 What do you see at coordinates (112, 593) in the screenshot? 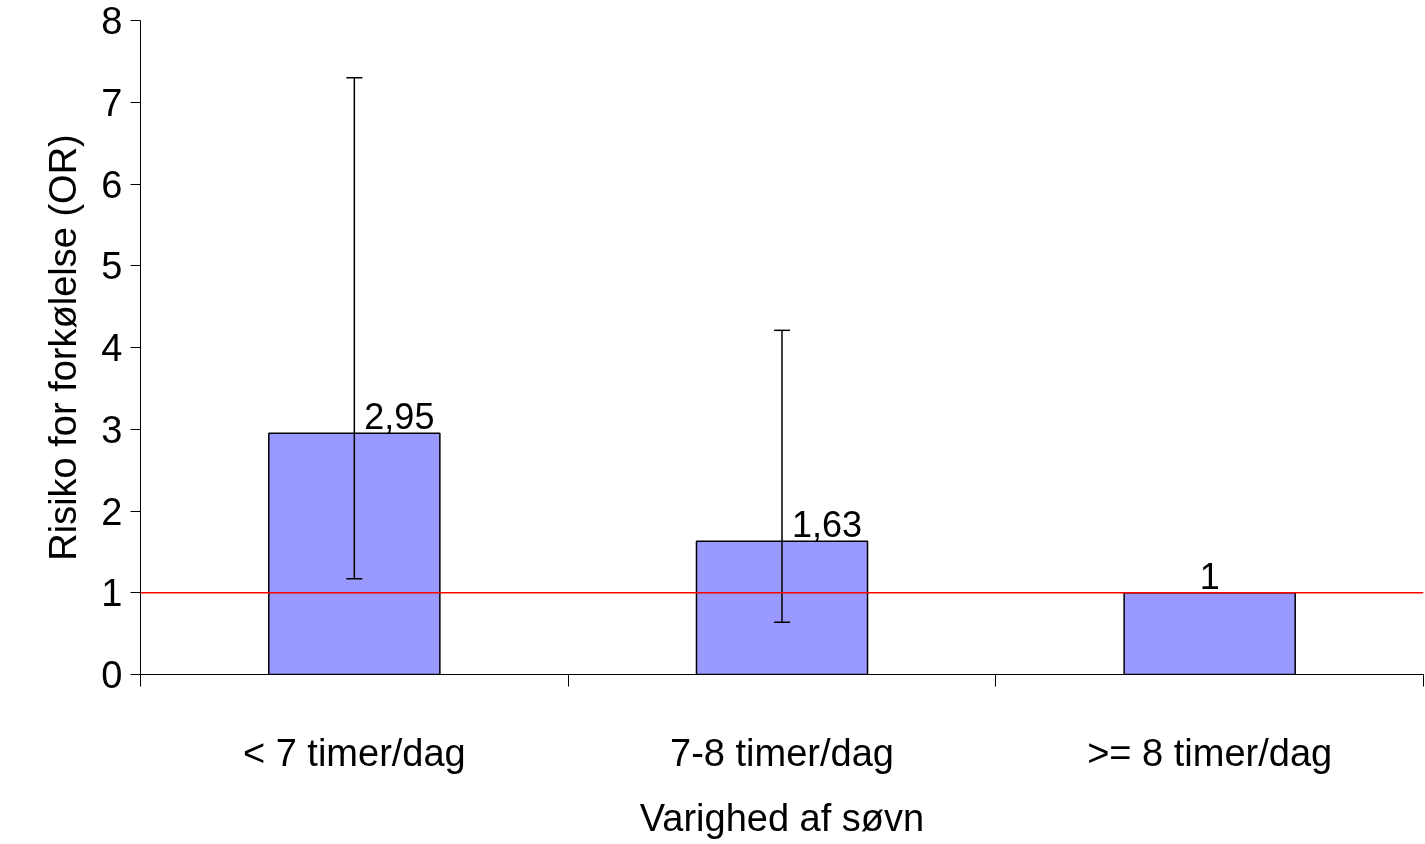
I see `y-tick-label: 1` at bounding box center [112, 593].